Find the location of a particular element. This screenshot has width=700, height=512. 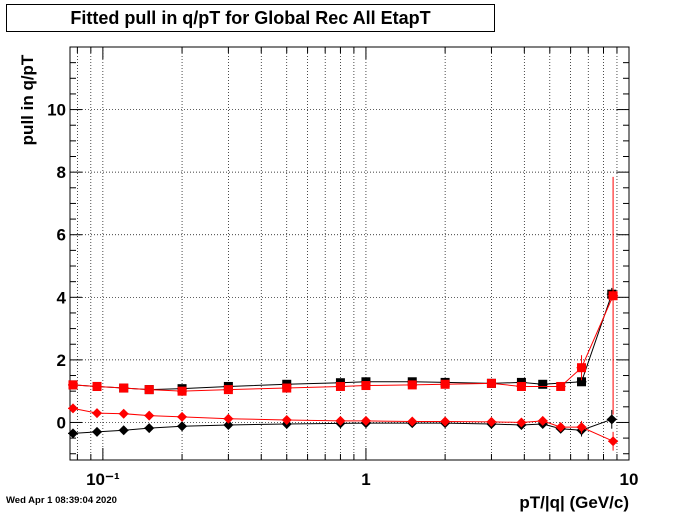

x-axis-label: pT/|q| (GeV/c) is located at coordinates (574, 502).